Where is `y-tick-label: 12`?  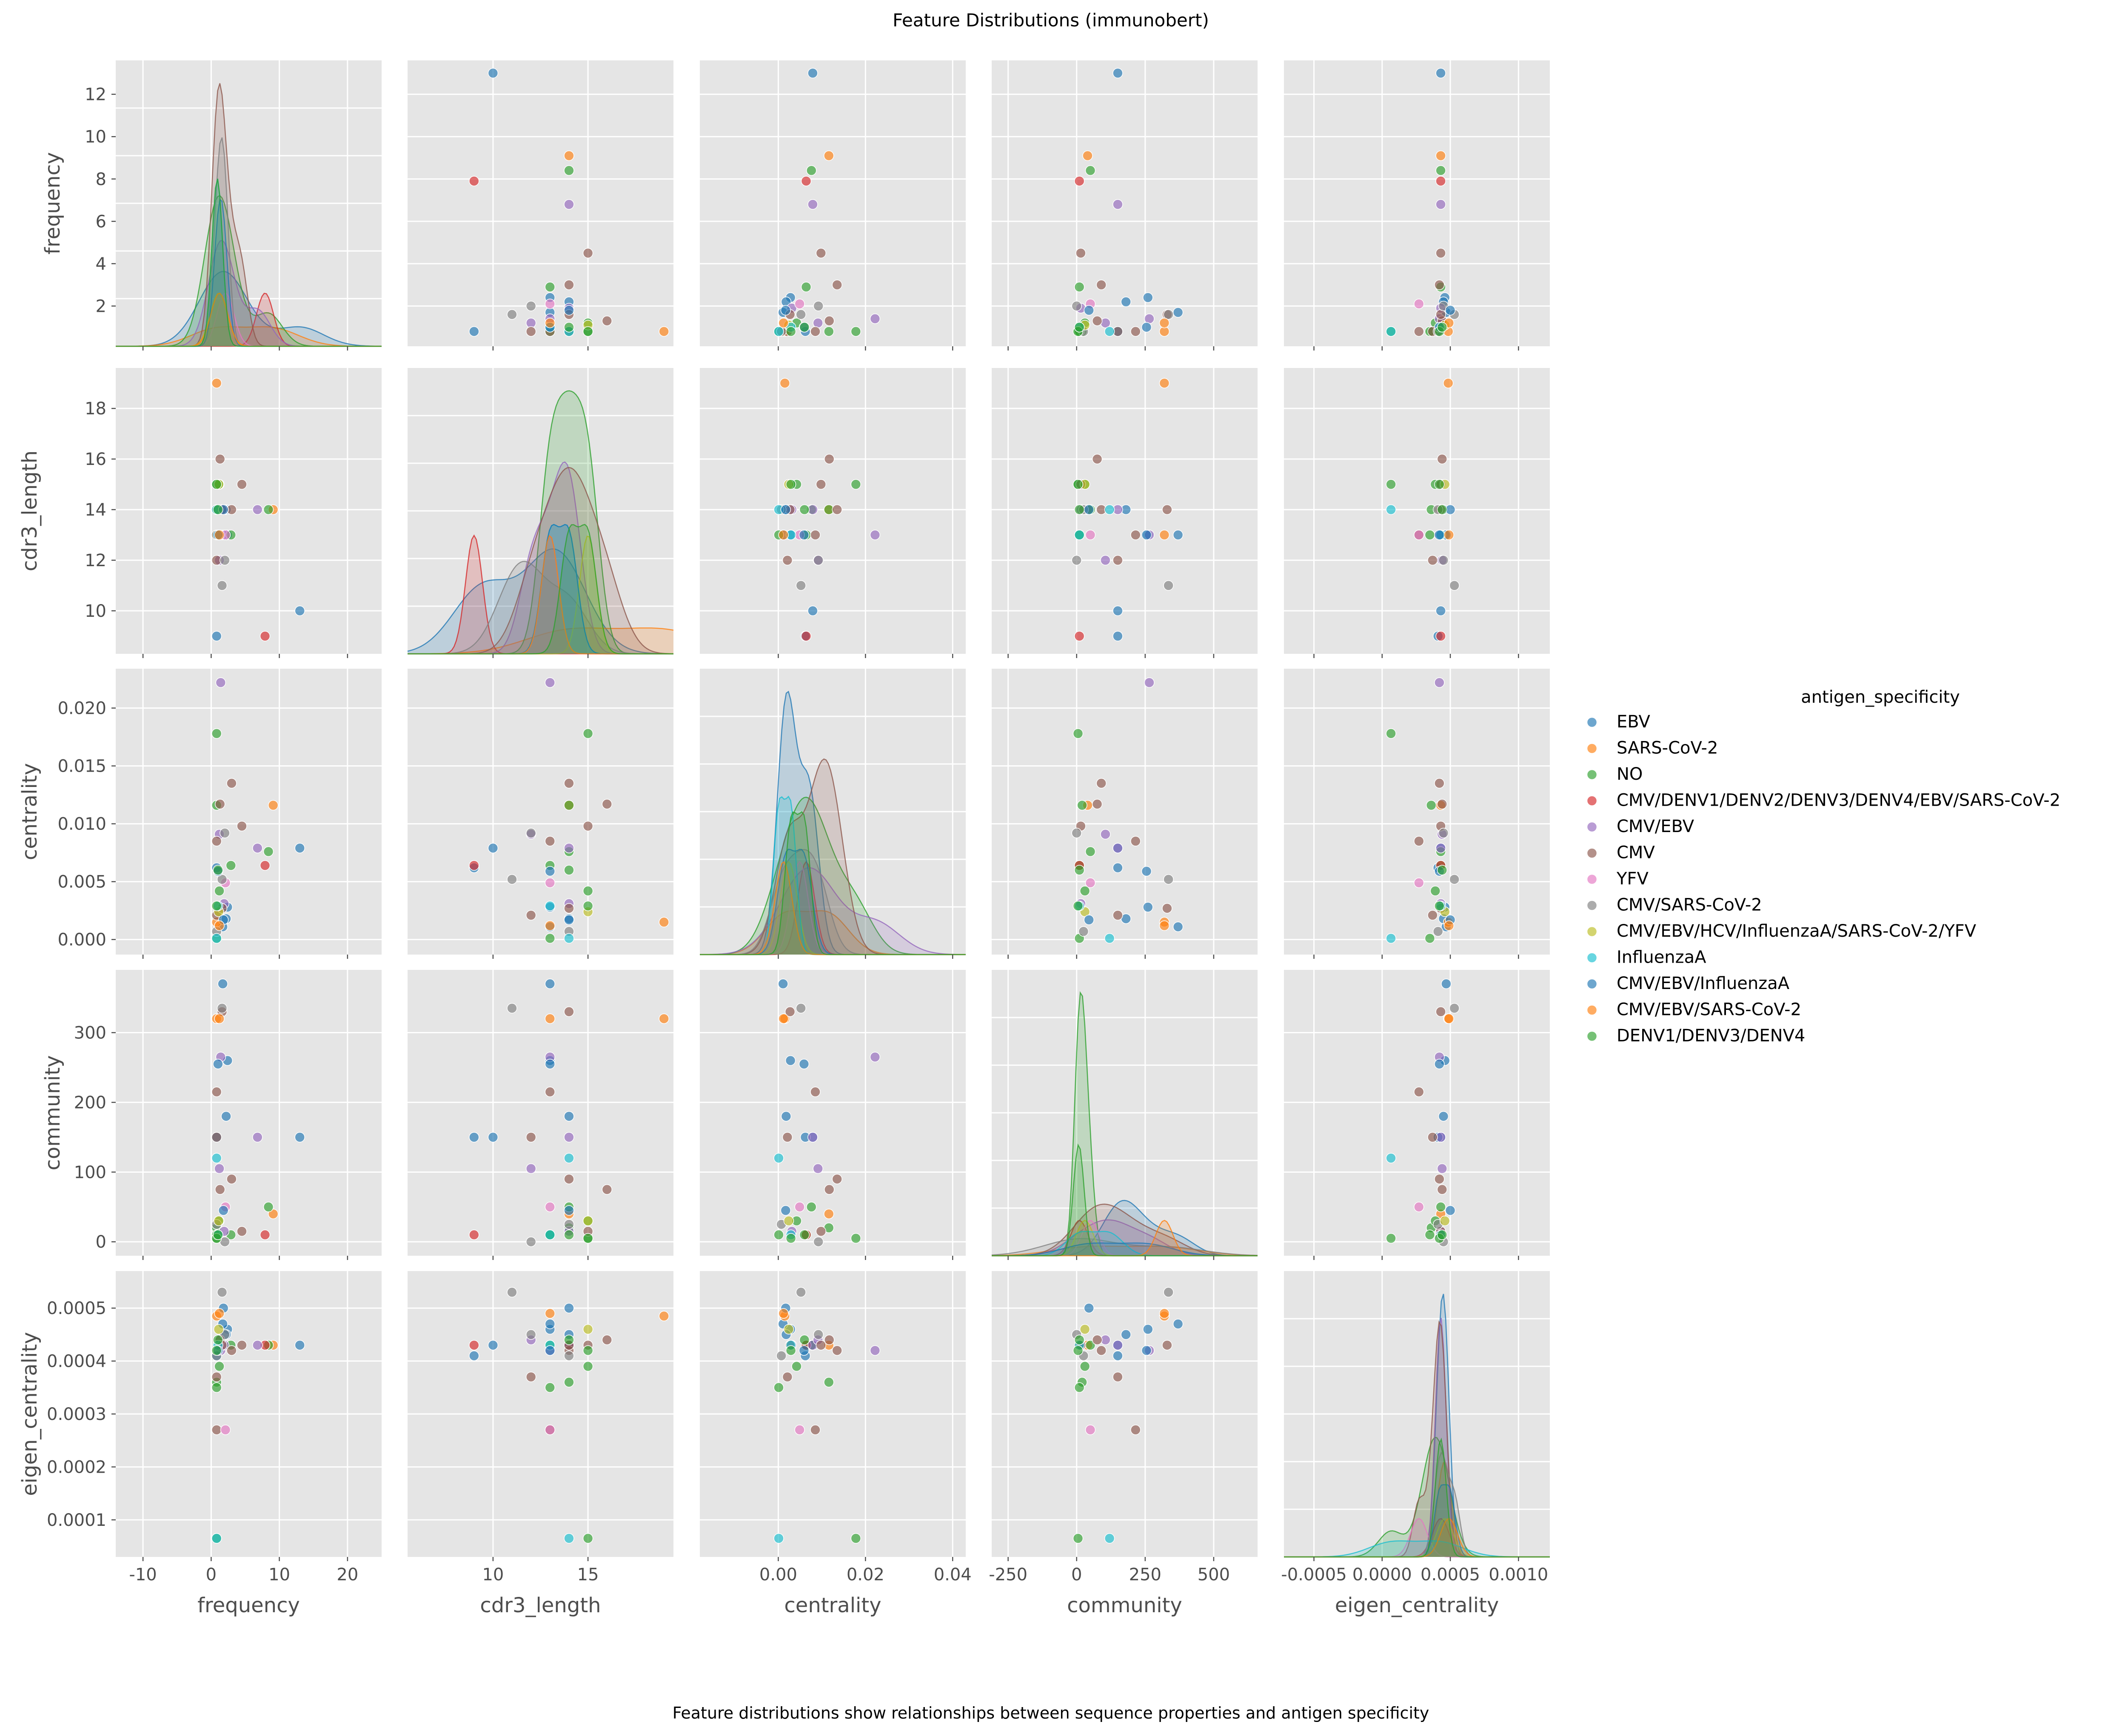
y-tick-label: 12 is located at coordinates (95, 560).